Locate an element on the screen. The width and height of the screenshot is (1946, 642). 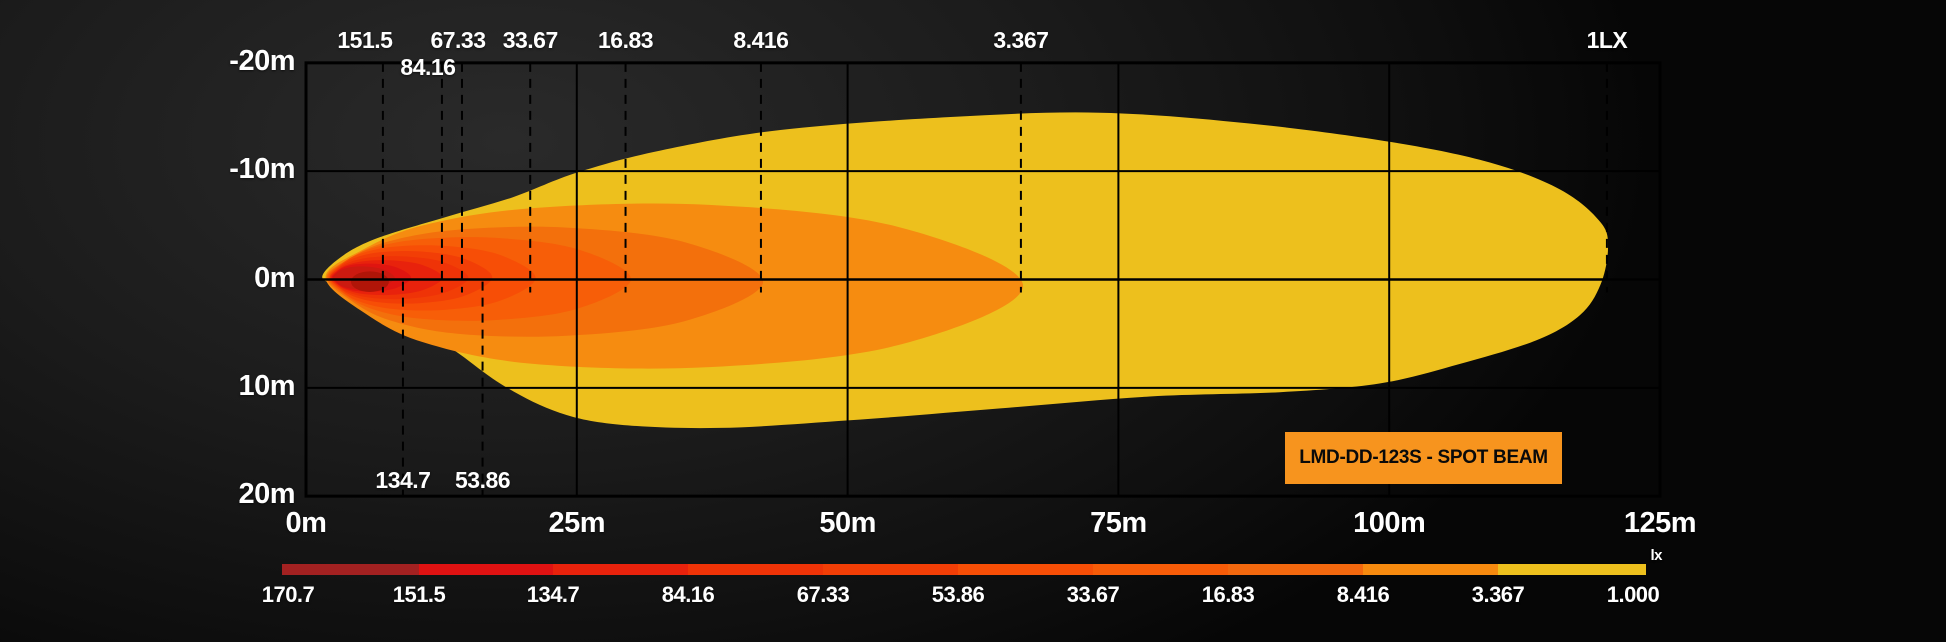
product-title-box: LMD-DD-123S - SPOT BEAM is located at coordinates (1423, 458).